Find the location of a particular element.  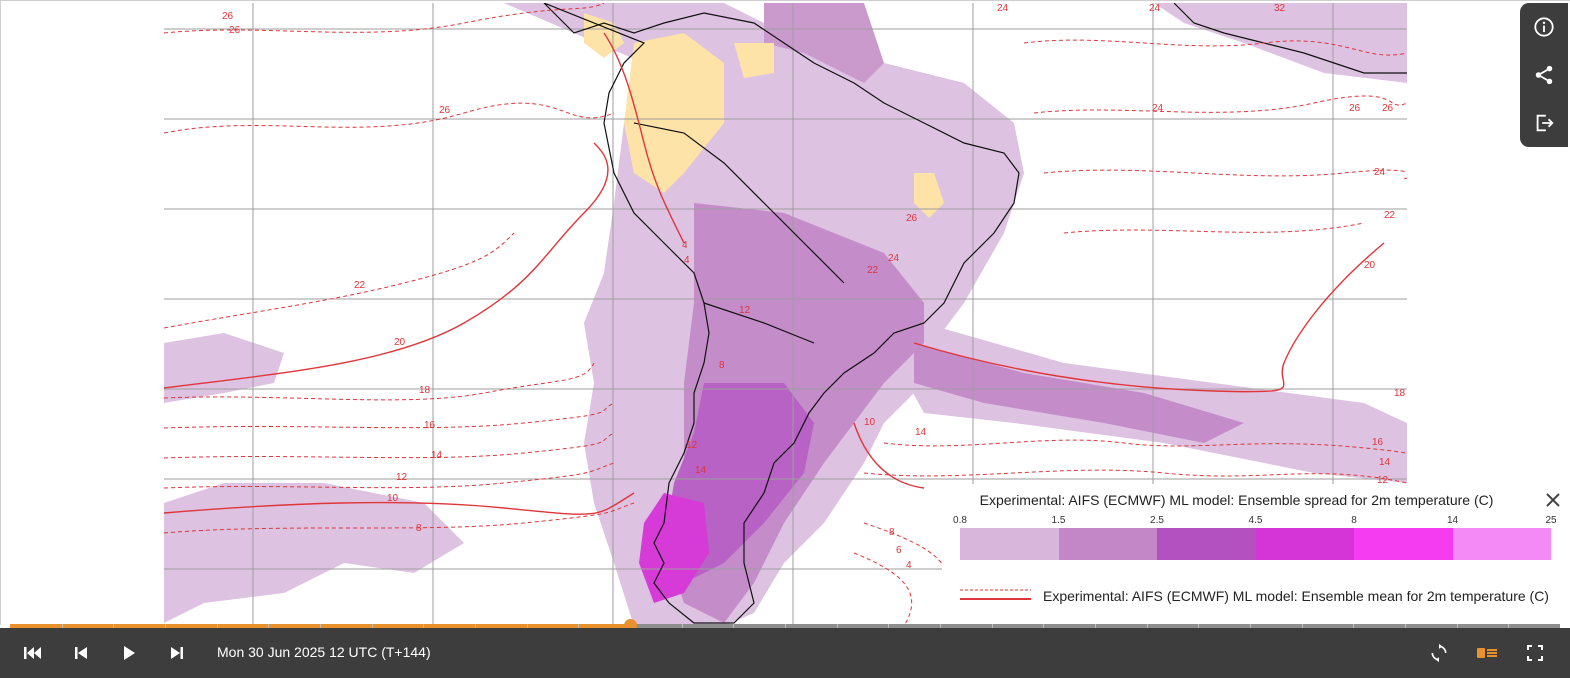

loop-button is located at coordinates (1439, 653).